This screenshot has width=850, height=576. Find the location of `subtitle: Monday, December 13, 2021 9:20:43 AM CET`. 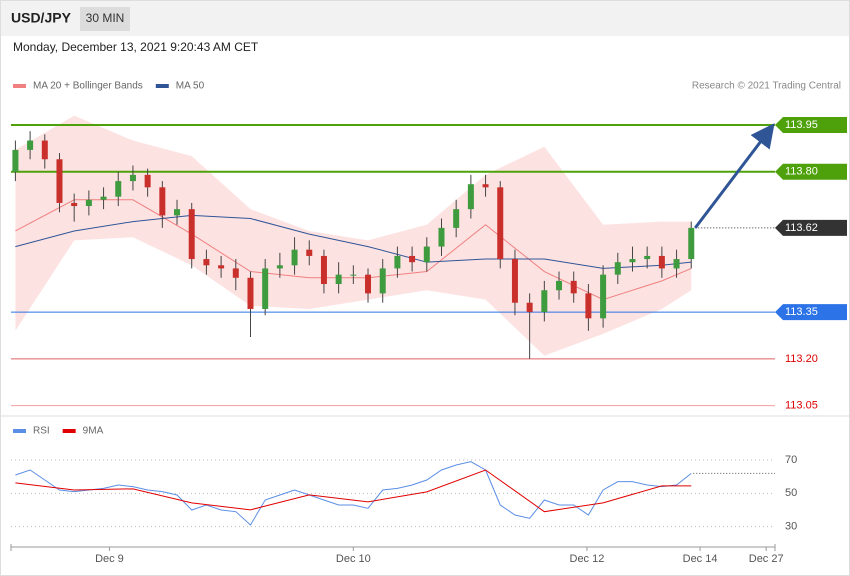

subtitle: Monday, December 13, 2021 9:20:43 AM CET is located at coordinates (136, 47).